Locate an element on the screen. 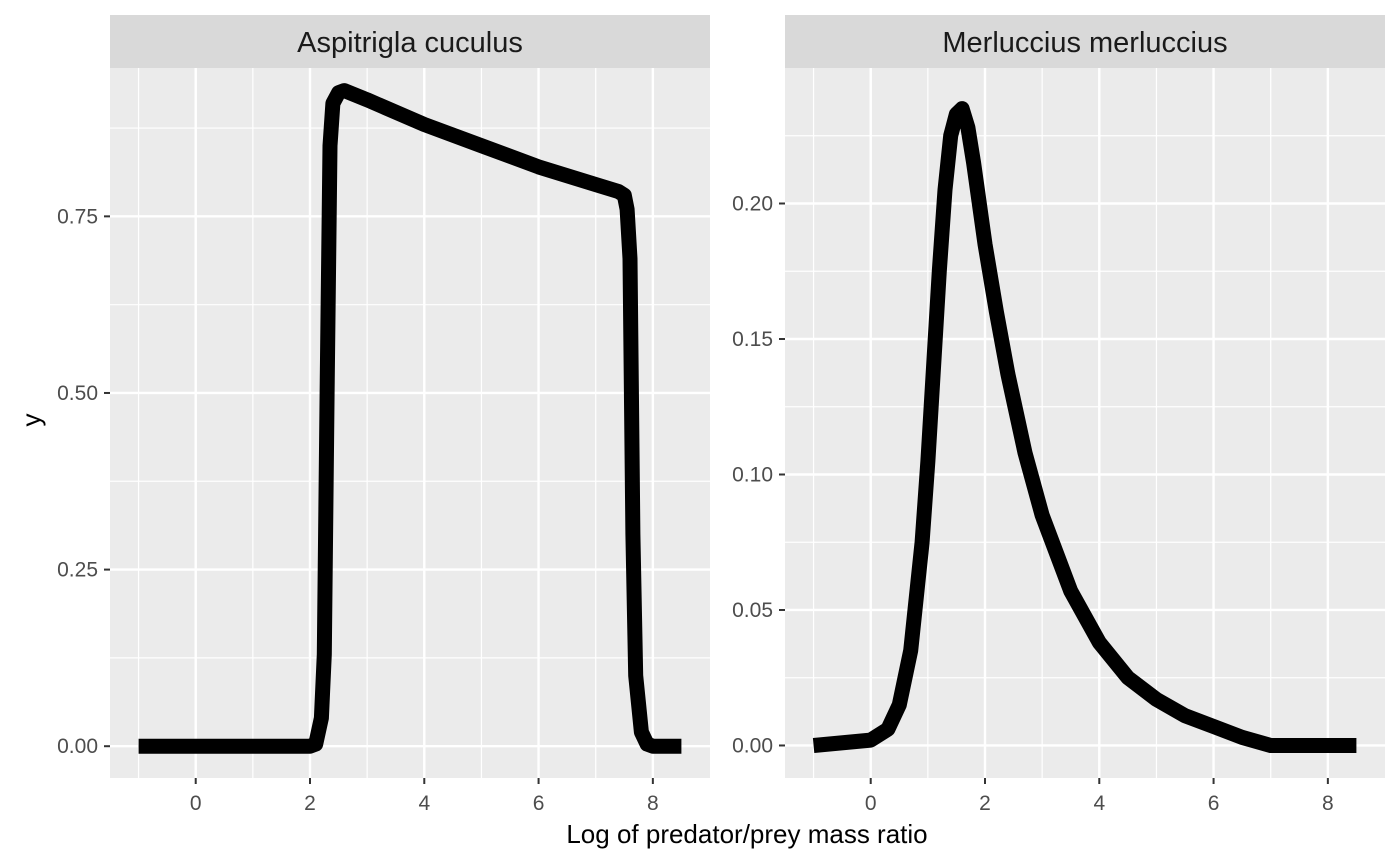  y-tick-label: 0.75 is located at coordinates (77, 216).